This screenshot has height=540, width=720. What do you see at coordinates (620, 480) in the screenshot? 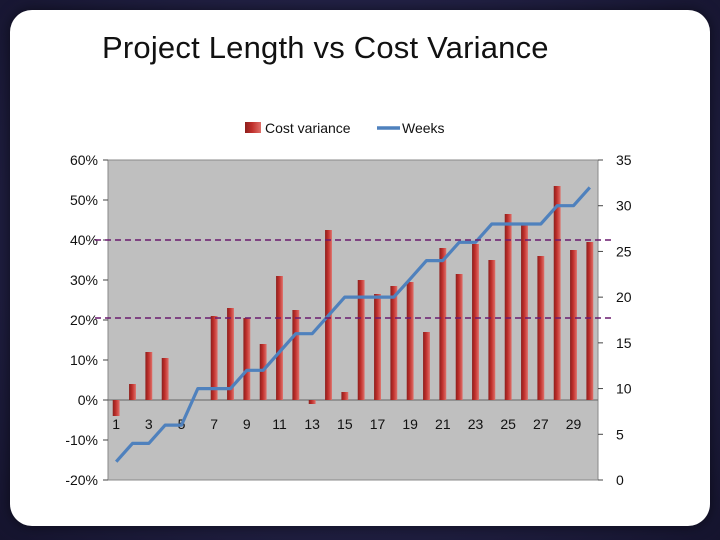
I see `y-right-tick-label: 0` at bounding box center [620, 480].